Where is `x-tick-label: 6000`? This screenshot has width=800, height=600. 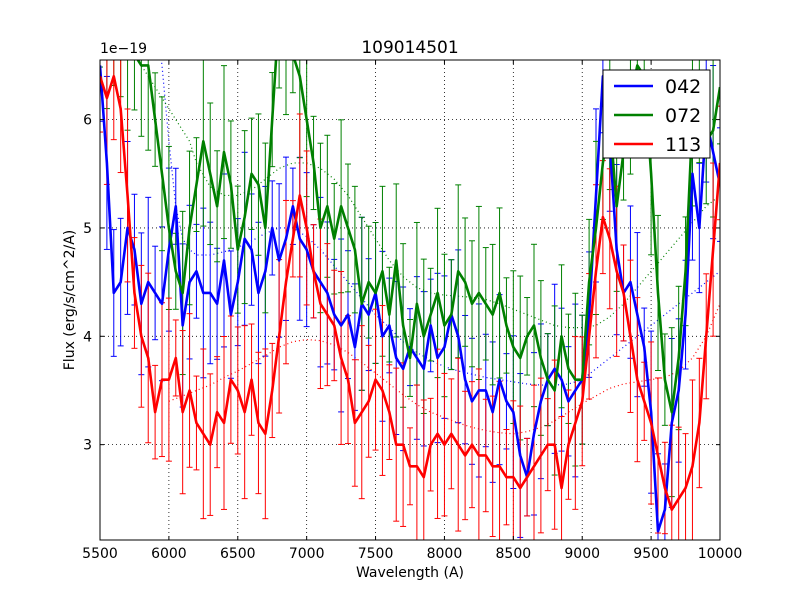 x-tick-label: 6000 is located at coordinates (169, 554).